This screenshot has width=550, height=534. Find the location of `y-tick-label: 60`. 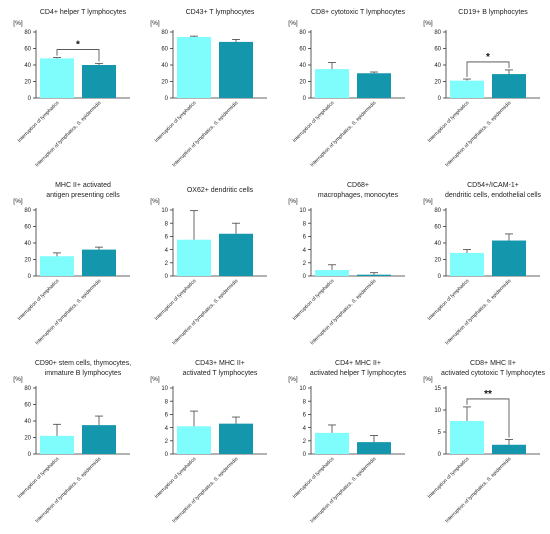

y-tick-label: 60 is located at coordinates (27, 228).